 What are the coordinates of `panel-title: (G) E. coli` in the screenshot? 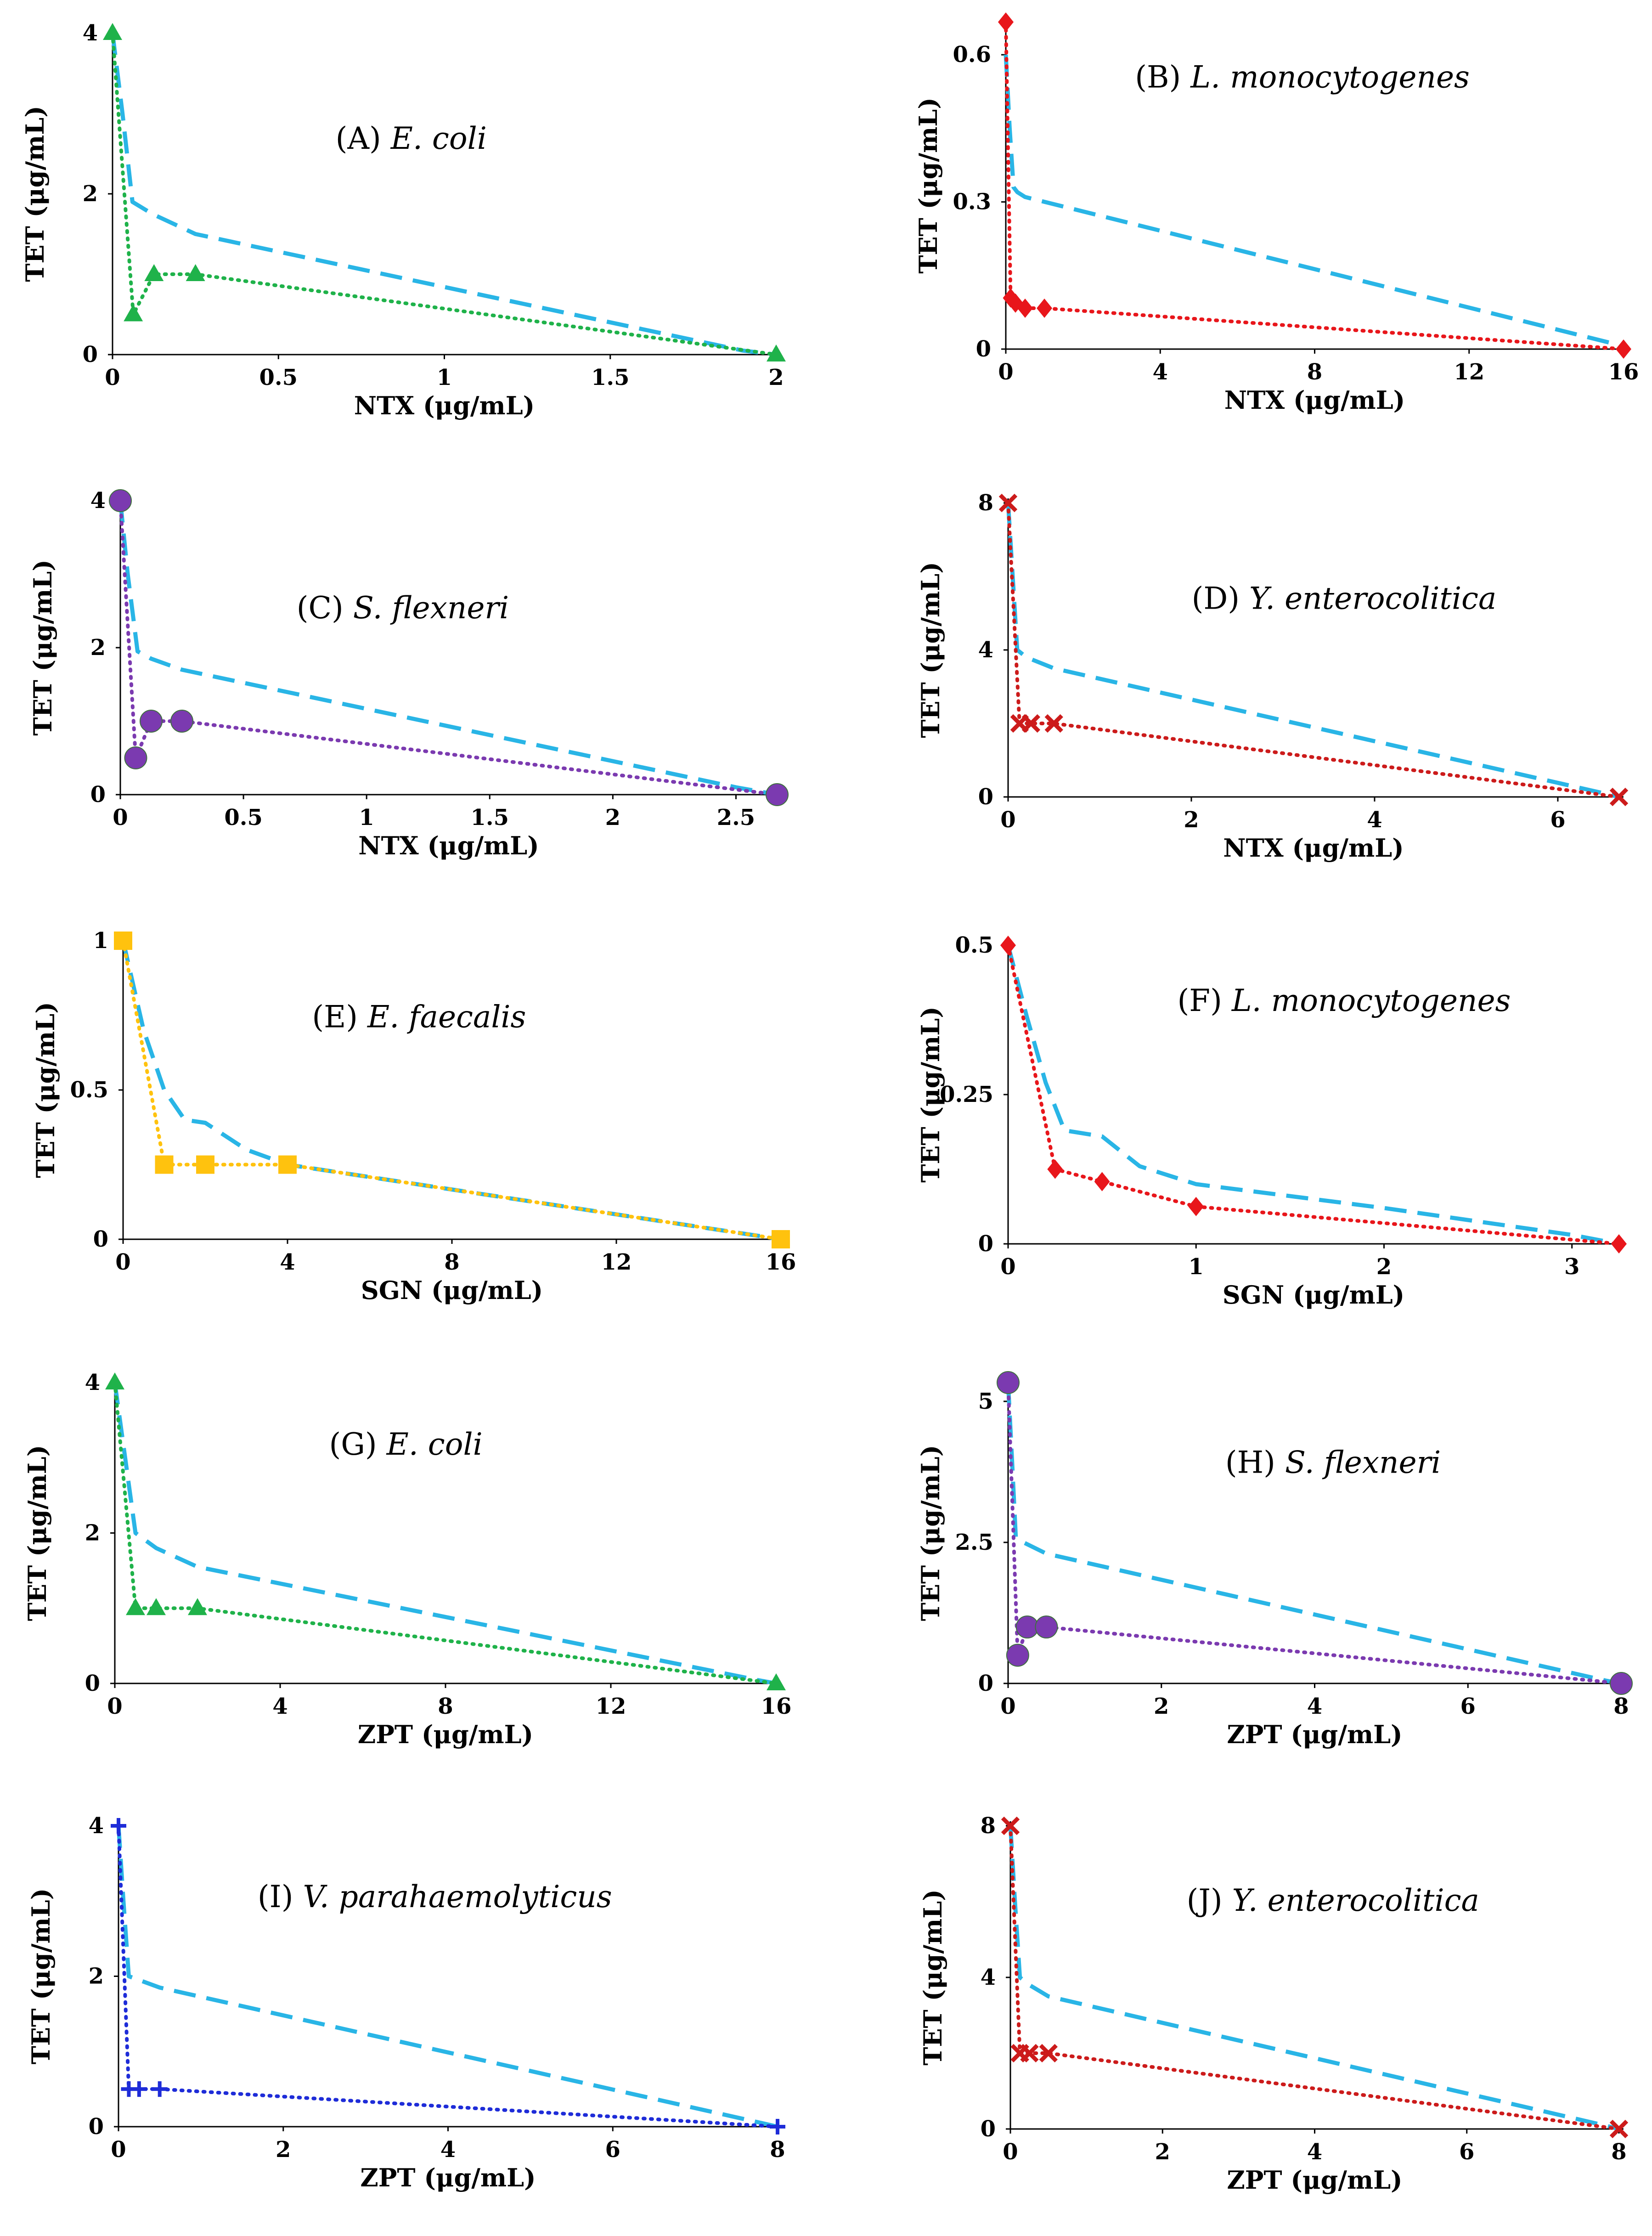 It's located at (406, 1444).